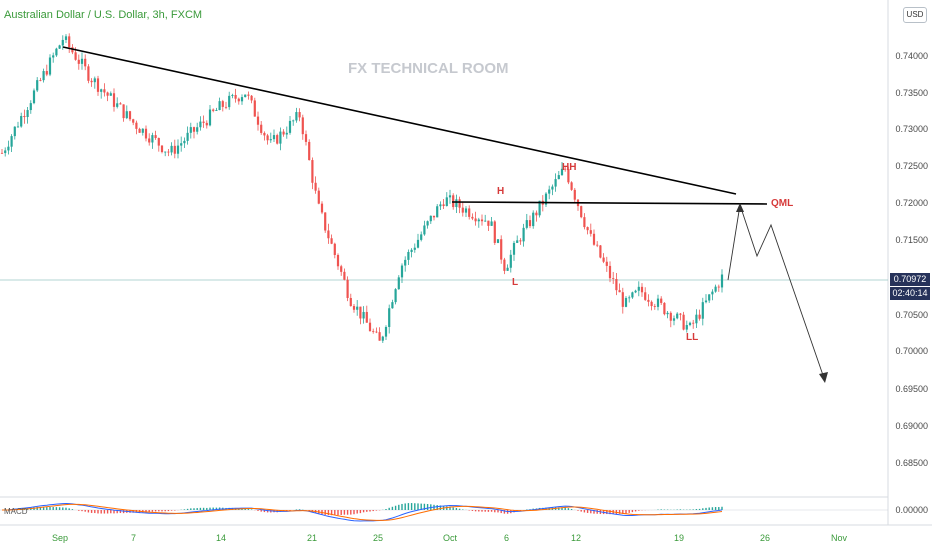  Describe the element at coordinates (911, 351) in the screenshot. I see `price-tick: 0.70000` at that location.